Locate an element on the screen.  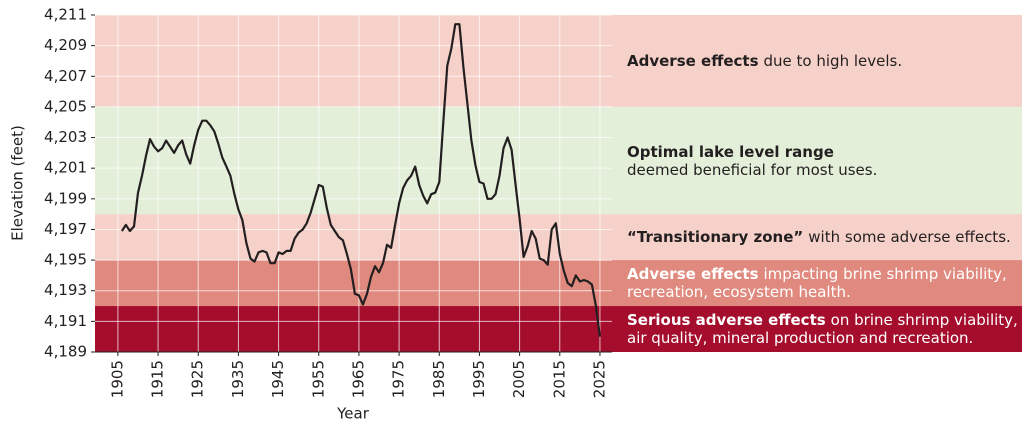
y-tick-label: 4,195 is located at coordinates (65, 260).